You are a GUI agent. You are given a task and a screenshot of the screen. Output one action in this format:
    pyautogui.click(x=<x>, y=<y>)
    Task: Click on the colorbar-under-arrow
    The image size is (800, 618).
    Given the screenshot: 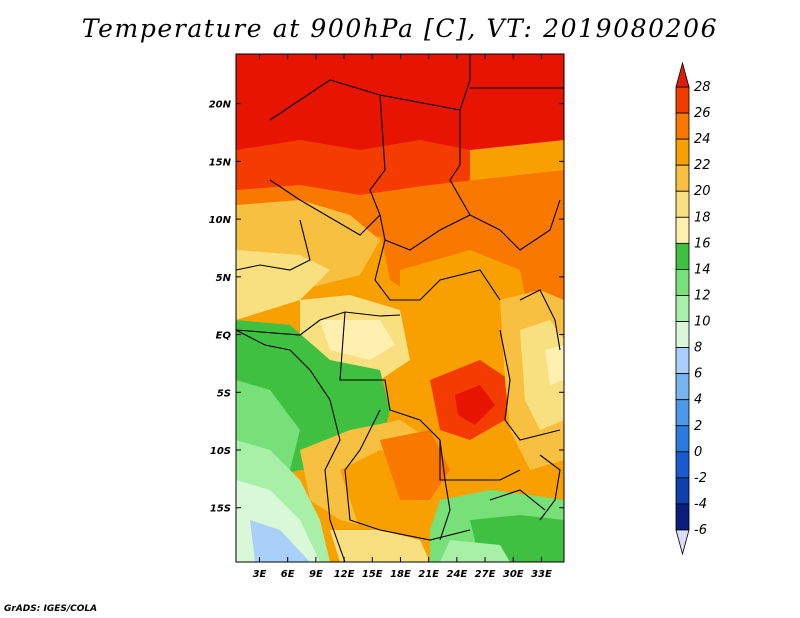 What is the action you would take?
    pyautogui.click(x=682, y=542)
    